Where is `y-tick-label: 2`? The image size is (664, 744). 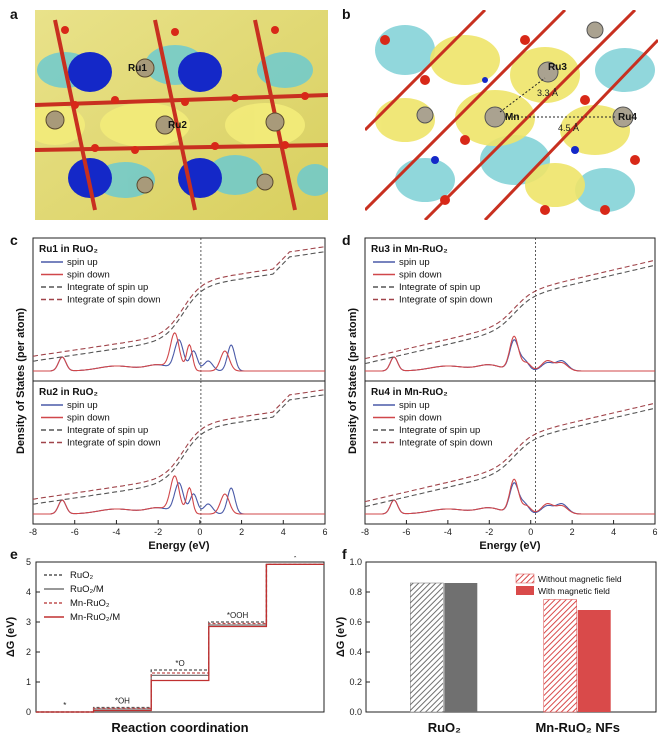
y-tick-label: 2 is located at coordinates (28, 652).